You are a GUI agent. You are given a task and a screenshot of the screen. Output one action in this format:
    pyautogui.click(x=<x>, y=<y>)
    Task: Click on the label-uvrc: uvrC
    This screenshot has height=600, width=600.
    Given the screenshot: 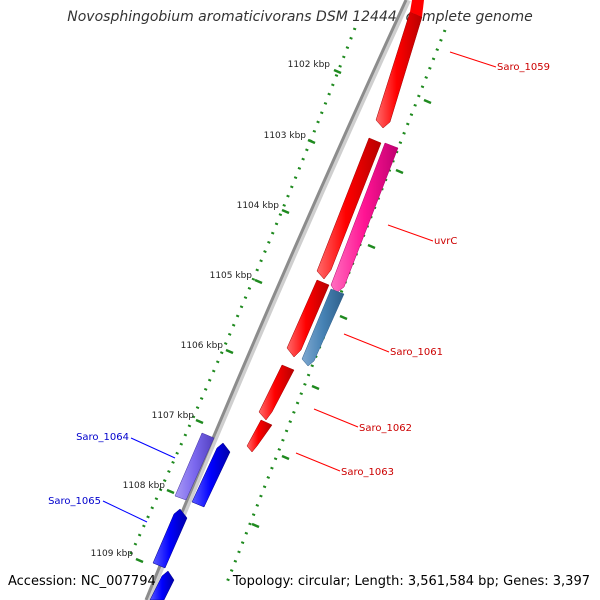 What is the action you would take?
    pyautogui.click(x=445, y=241)
    